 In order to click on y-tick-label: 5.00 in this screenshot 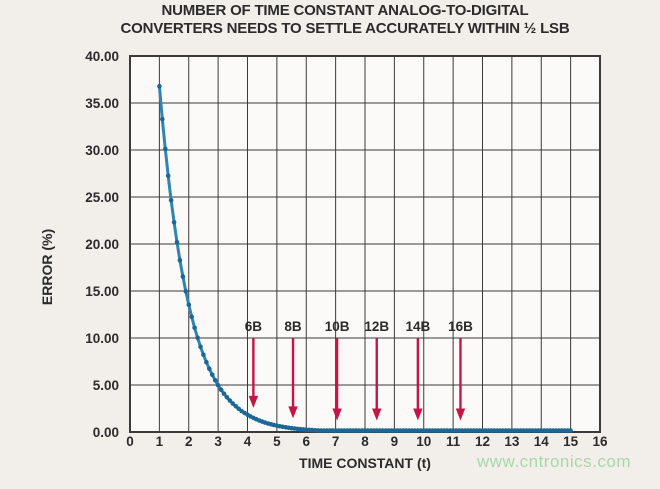, I will do `click(106, 385)`.